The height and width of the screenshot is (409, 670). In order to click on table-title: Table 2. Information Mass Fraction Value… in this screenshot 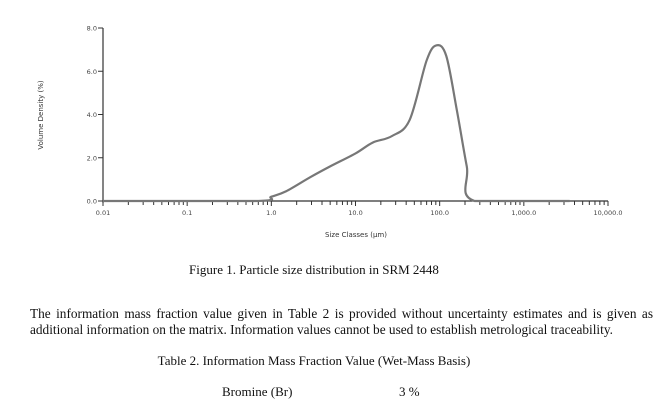, I will do `click(314, 360)`.